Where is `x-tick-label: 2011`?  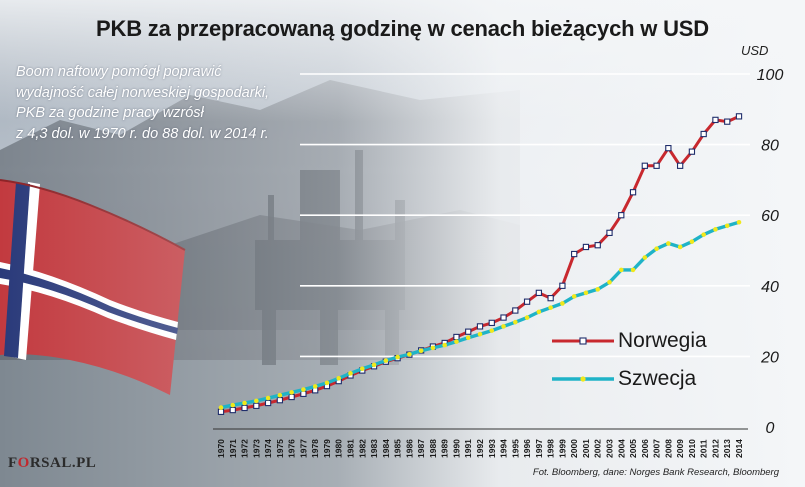
x-tick-label: 2011 is located at coordinates (704, 448).